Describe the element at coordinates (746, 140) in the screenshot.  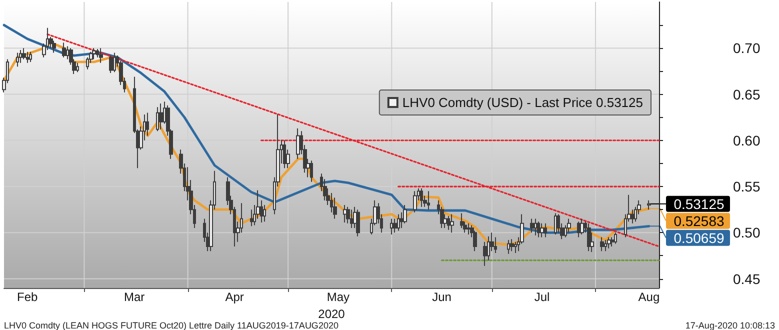
I see `y-tick-label: 0.60` at that location.